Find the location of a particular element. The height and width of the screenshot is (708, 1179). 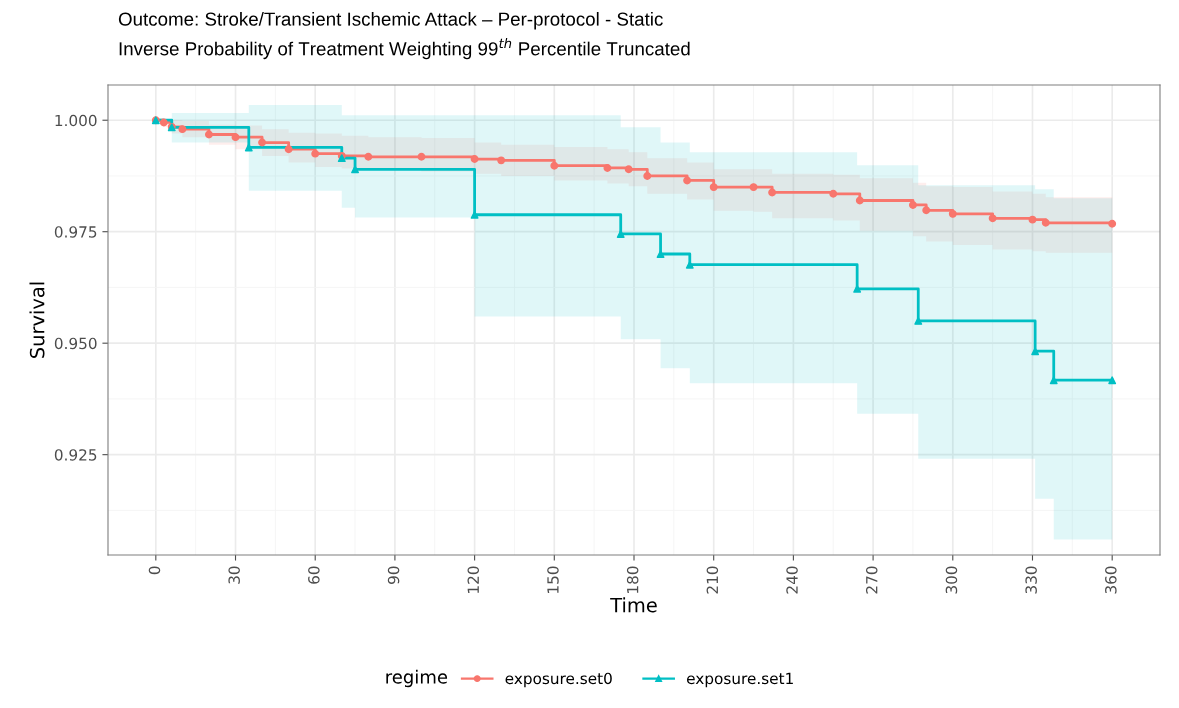

y-tick-label: 0.950 is located at coordinates (75, 343).